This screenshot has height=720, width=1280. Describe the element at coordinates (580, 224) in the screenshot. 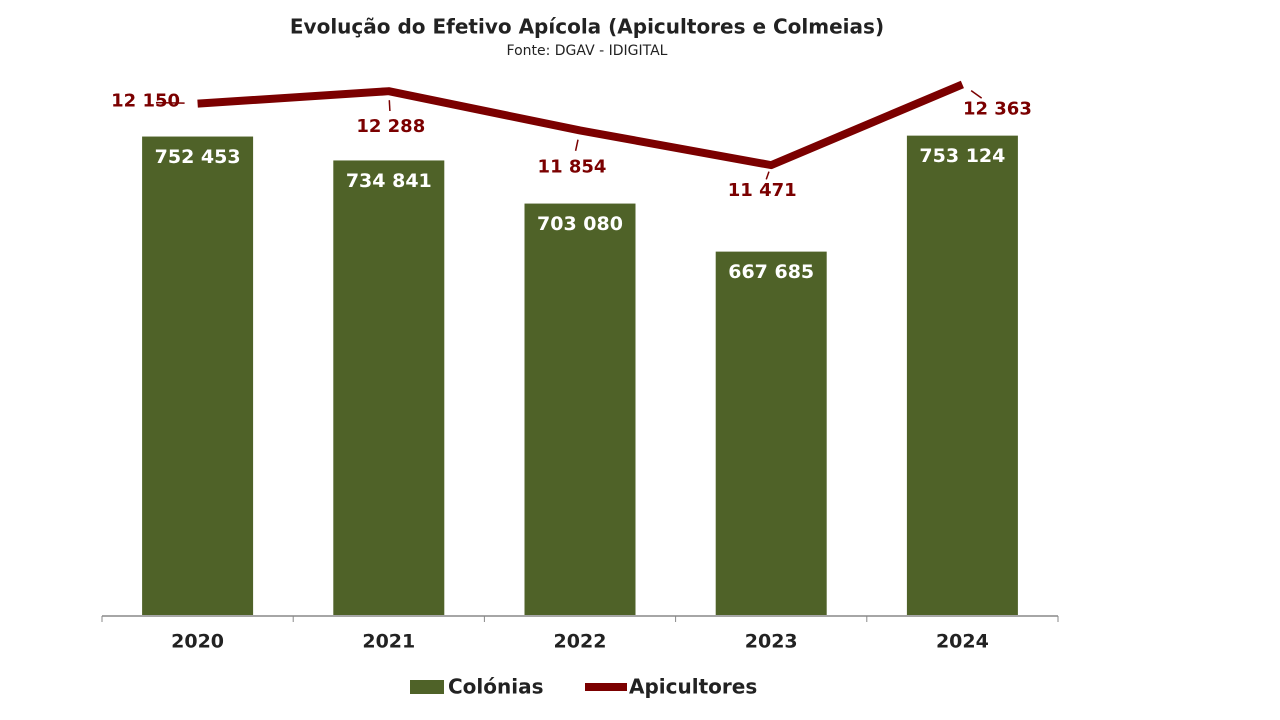

I see `bar-value-label: 703 080` at that location.